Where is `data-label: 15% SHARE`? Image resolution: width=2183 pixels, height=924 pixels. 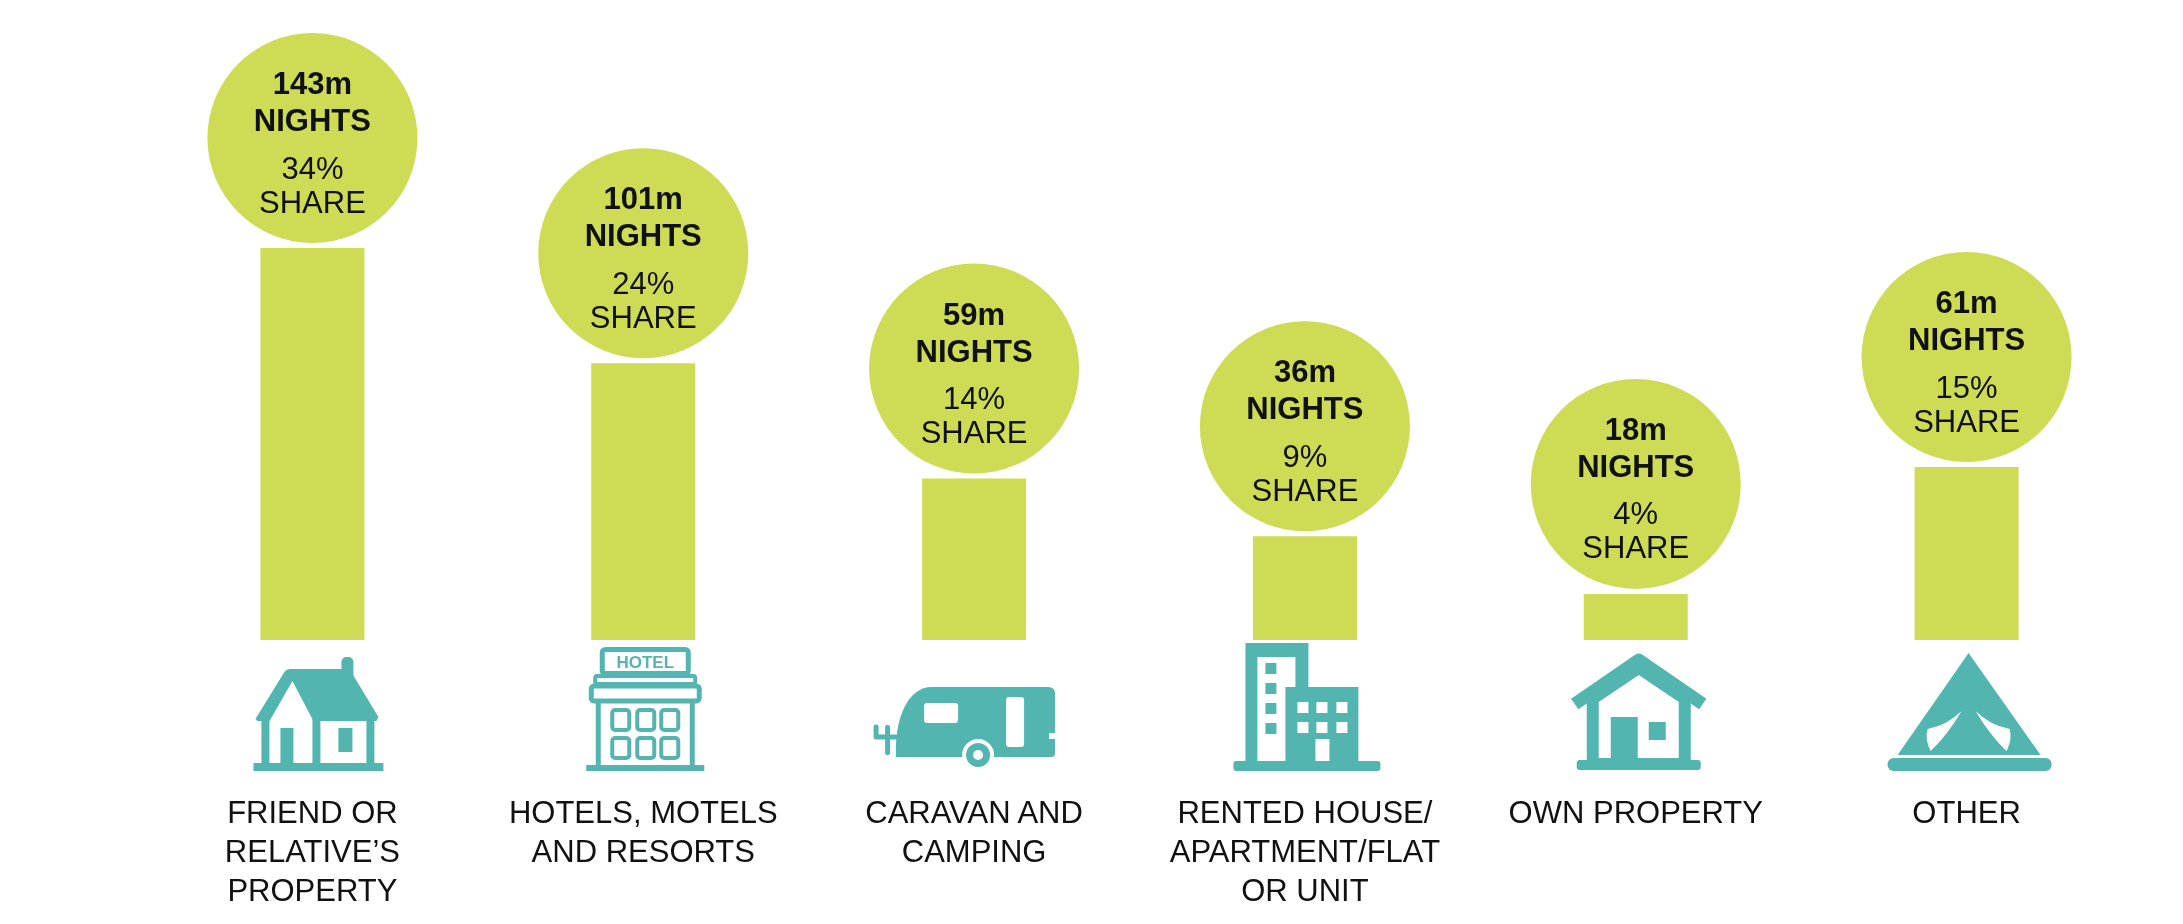 data-label: 15% SHARE is located at coordinates (1966, 404).